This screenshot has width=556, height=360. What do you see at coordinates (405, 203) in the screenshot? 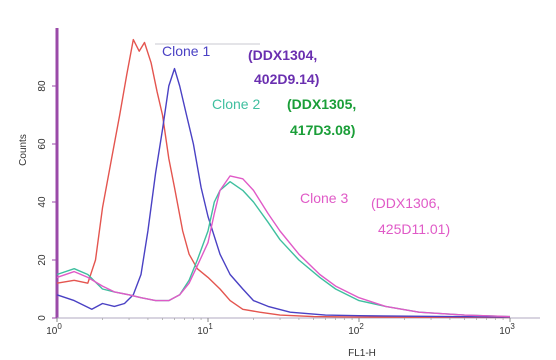
I see `clone3-code-line1: (DDX1306,` at bounding box center [405, 203].